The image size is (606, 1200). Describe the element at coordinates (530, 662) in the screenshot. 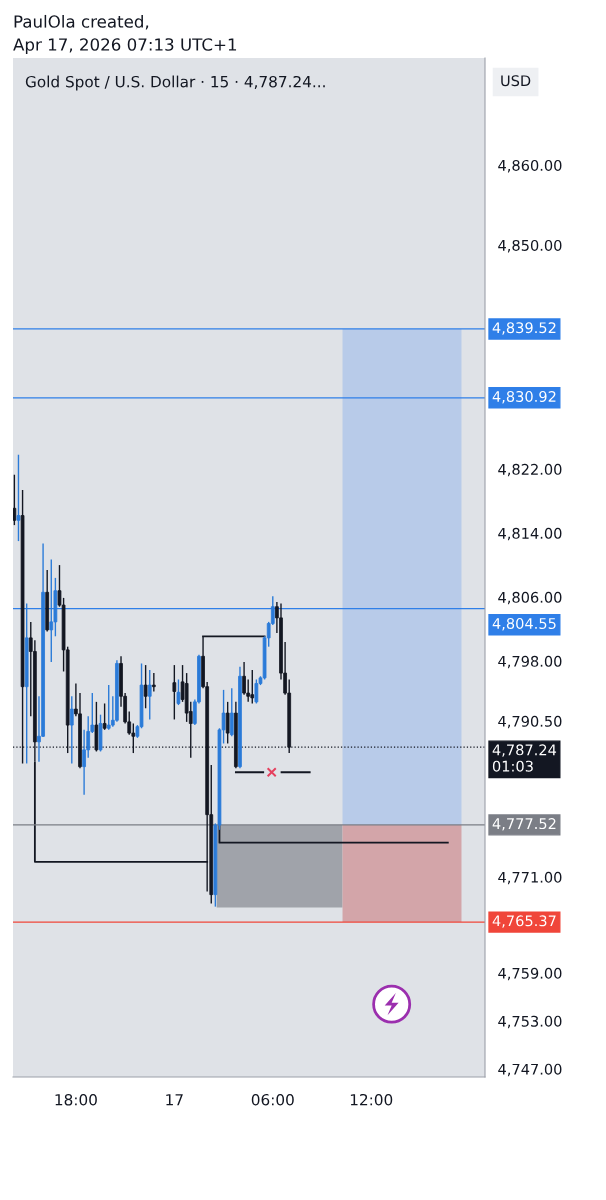

I see `y-tick-label: 4,798.00` at that location.